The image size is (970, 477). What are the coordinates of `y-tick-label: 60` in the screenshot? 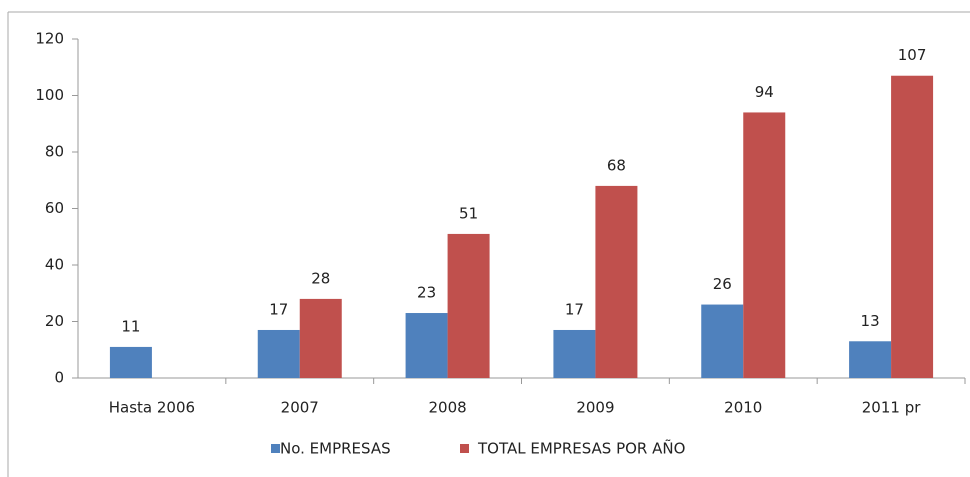 It's located at (54, 208).